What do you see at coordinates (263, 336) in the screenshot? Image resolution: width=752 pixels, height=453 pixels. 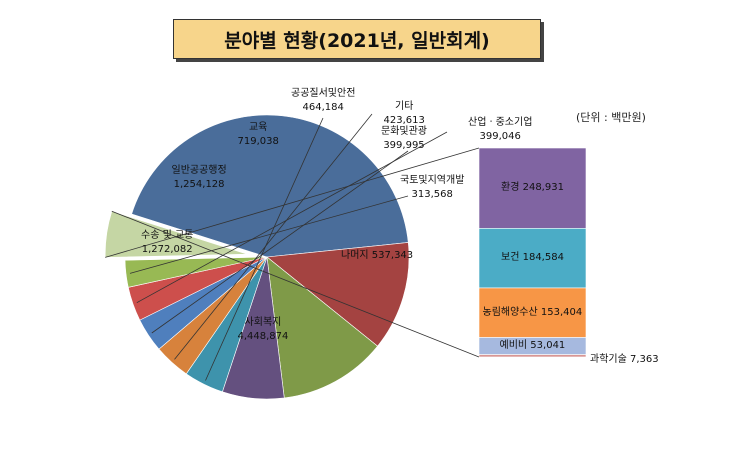 I see `pie-label-value: 4,448,874` at bounding box center [263, 336].